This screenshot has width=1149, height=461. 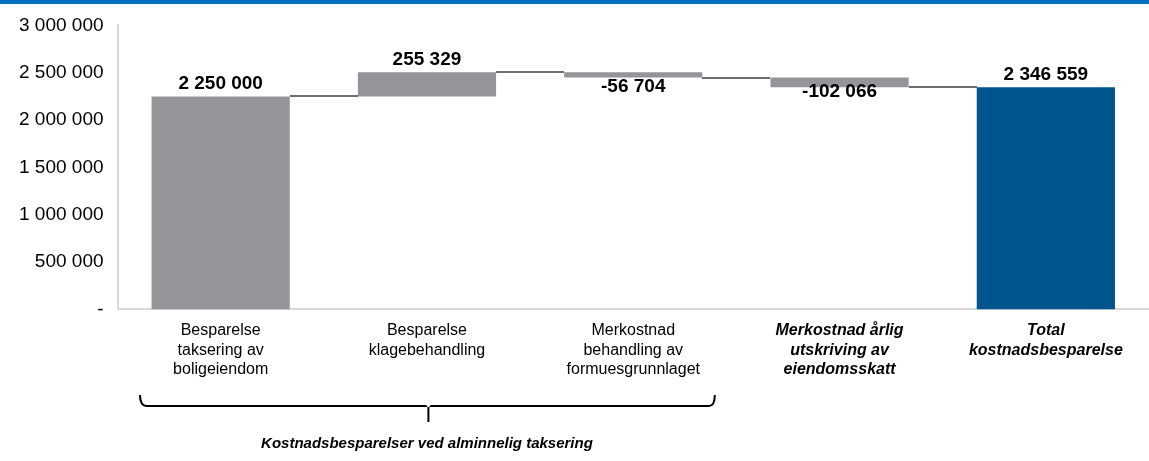 I want to click on x-tick-label: Merkostnad behandling av formuesgrunnlaget, so click(x=633, y=349).